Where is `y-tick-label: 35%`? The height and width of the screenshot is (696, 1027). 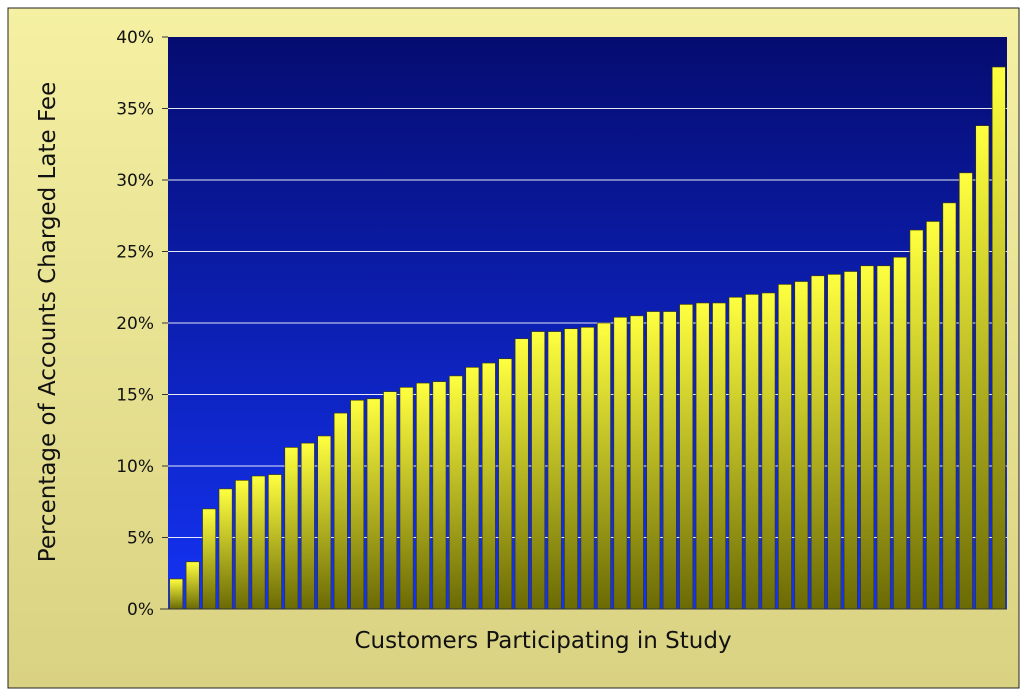
y-tick-label: 35% is located at coordinates (135, 110).